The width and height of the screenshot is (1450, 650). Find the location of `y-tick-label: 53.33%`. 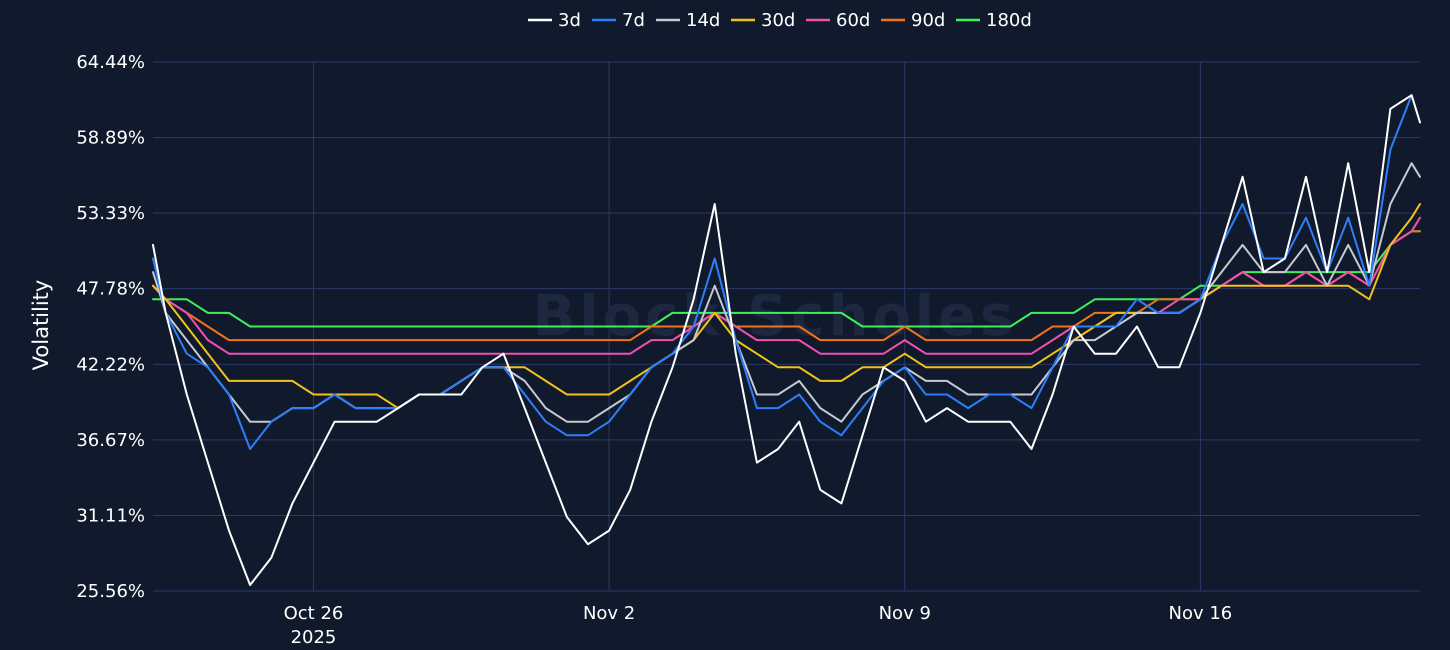

y-tick-label: 53.33% is located at coordinates (110, 213).